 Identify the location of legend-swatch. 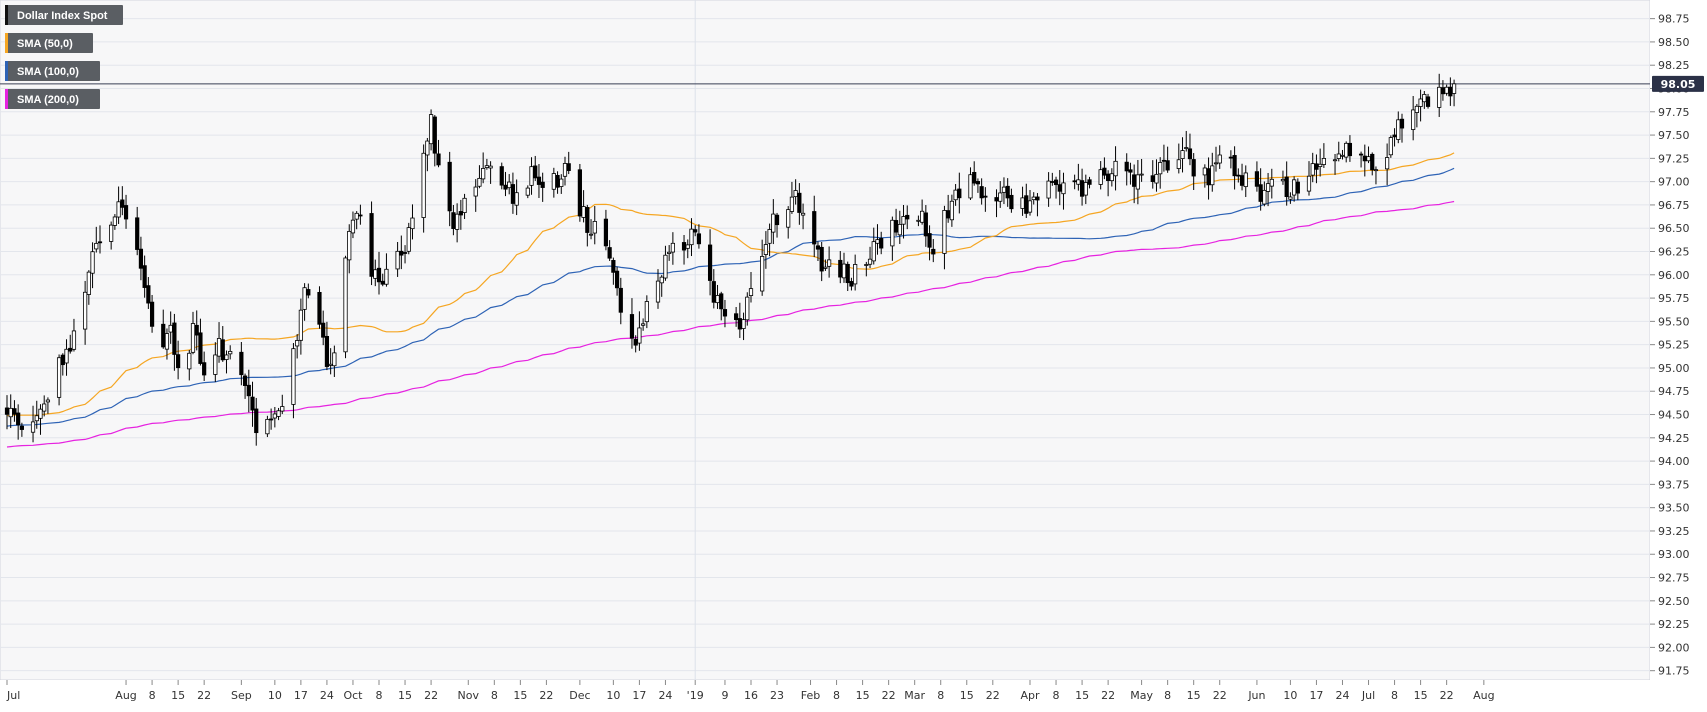
(6, 43).